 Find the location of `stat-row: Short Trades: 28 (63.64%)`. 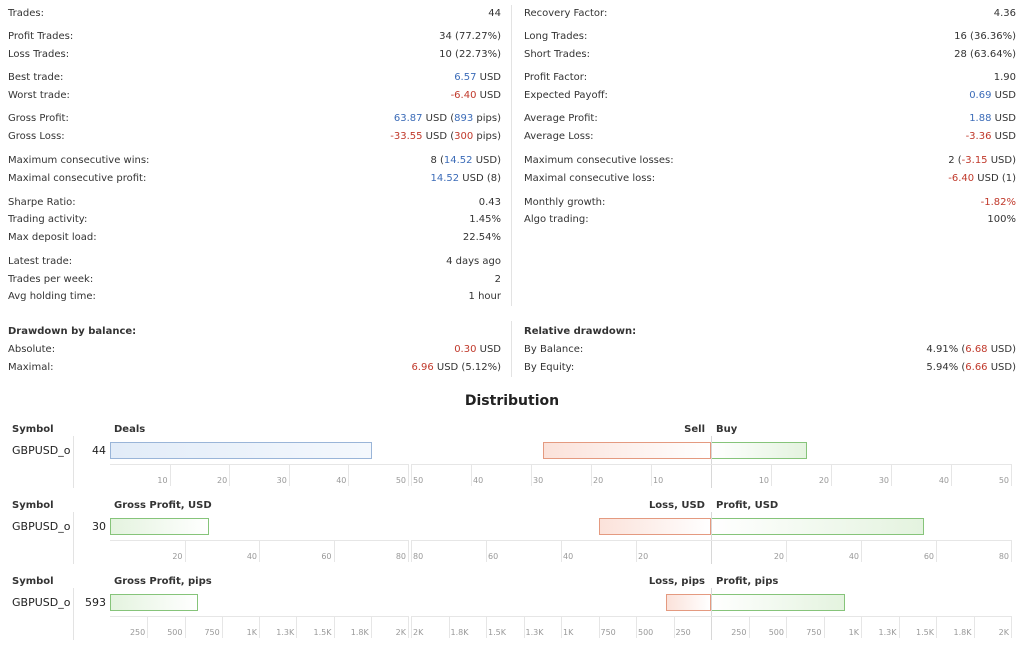

stat-row: Short Trades: 28 (63.64%) is located at coordinates (770, 55).